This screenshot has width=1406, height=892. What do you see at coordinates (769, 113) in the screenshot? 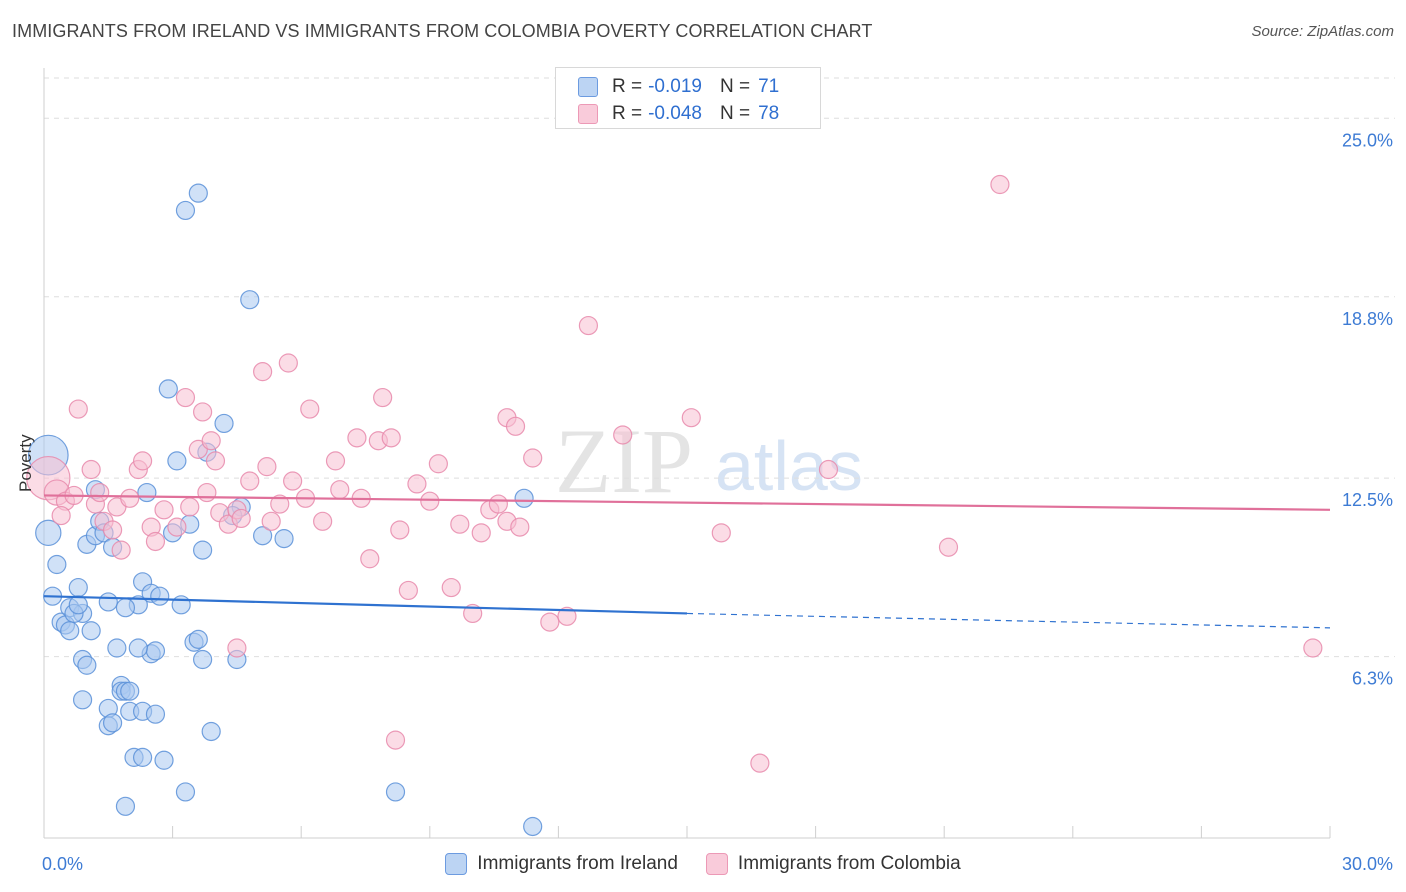
I see `colombia-n-value: 78` at bounding box center [769, 113].